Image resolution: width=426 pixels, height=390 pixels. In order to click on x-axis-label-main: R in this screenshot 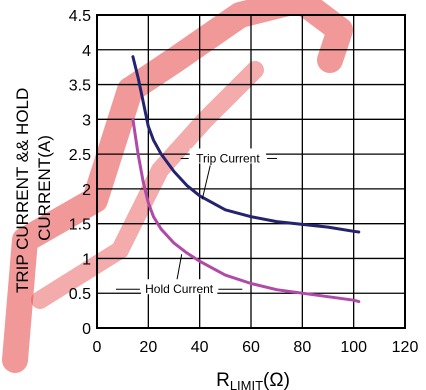, I will do `click(223, 380)`.